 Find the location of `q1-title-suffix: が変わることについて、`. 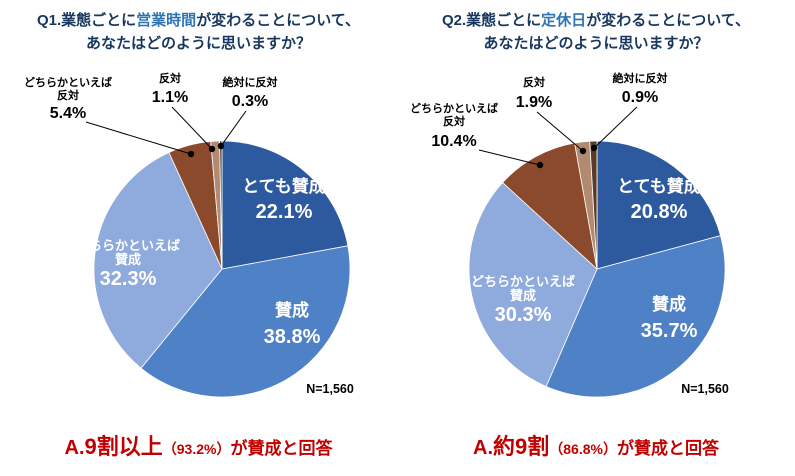

q1-title-suffix: が変わることについて、 is located at coordinates (278, 20).